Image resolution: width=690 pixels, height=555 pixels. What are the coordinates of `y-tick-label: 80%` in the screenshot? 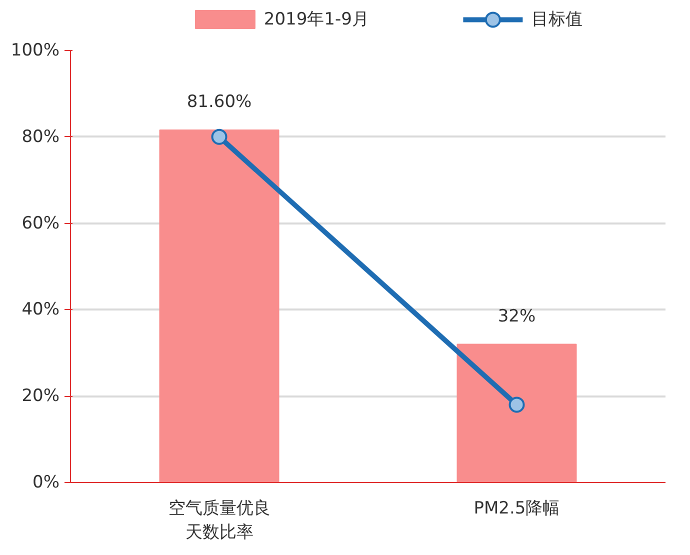 It's located at (41, 136).